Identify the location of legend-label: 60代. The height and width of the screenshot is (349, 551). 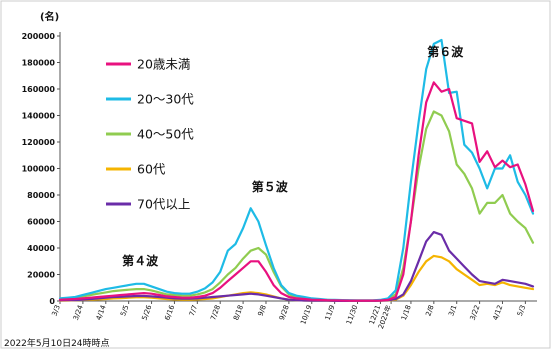
(151, 169).